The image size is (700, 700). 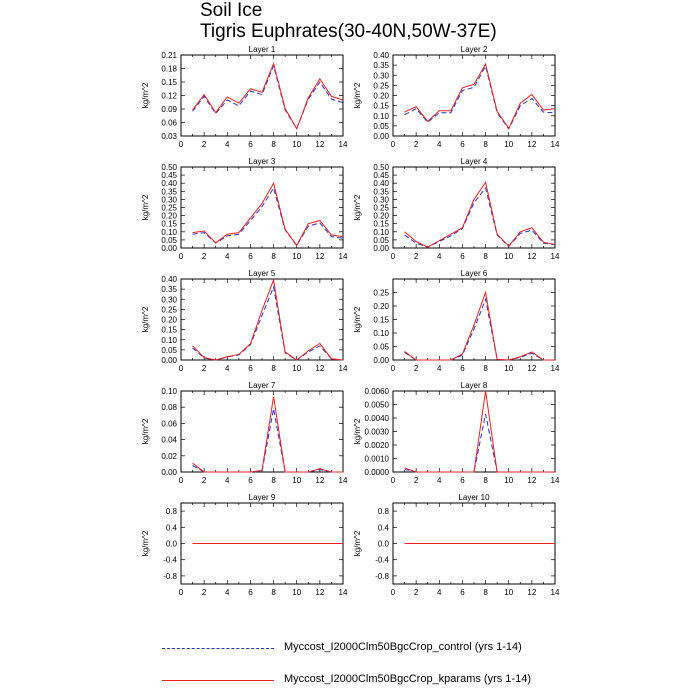 What do you see at coordinates (348, 31) in the screenshot?
I see `figure-title-line2: Tigris Euphrates(30-40N,50W-37E)` at bounding box center [348, 31].